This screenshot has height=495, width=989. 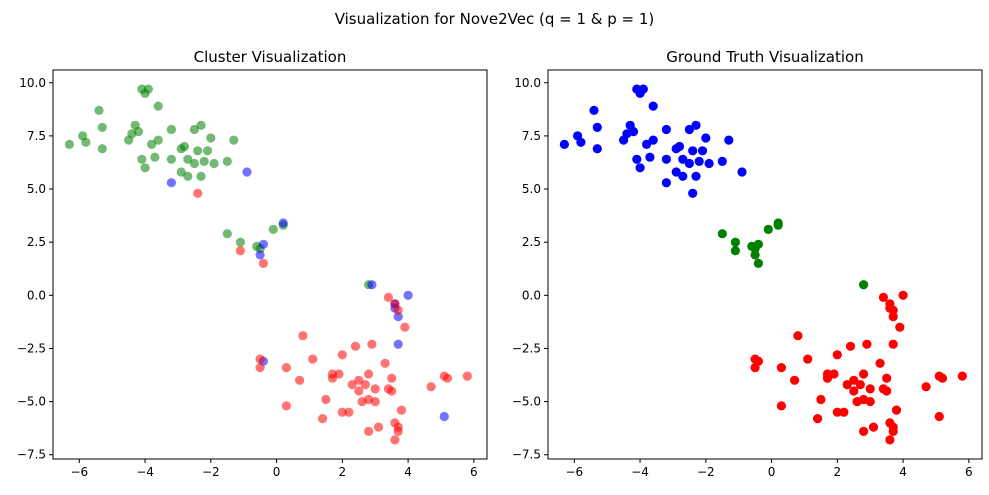 I want to click on x-tick-label: −2, so click(x=211, y=472).